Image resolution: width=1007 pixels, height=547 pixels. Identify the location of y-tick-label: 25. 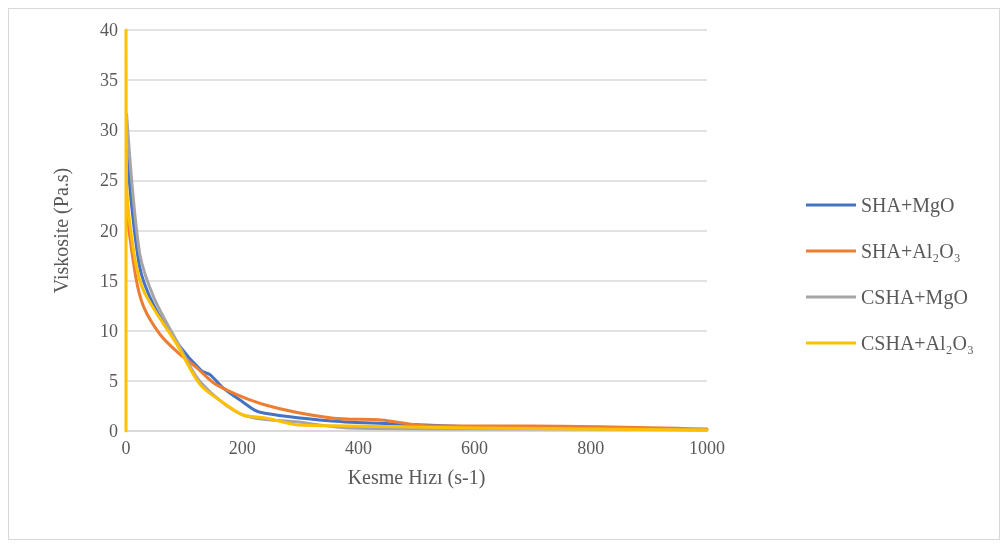
(109, 180).